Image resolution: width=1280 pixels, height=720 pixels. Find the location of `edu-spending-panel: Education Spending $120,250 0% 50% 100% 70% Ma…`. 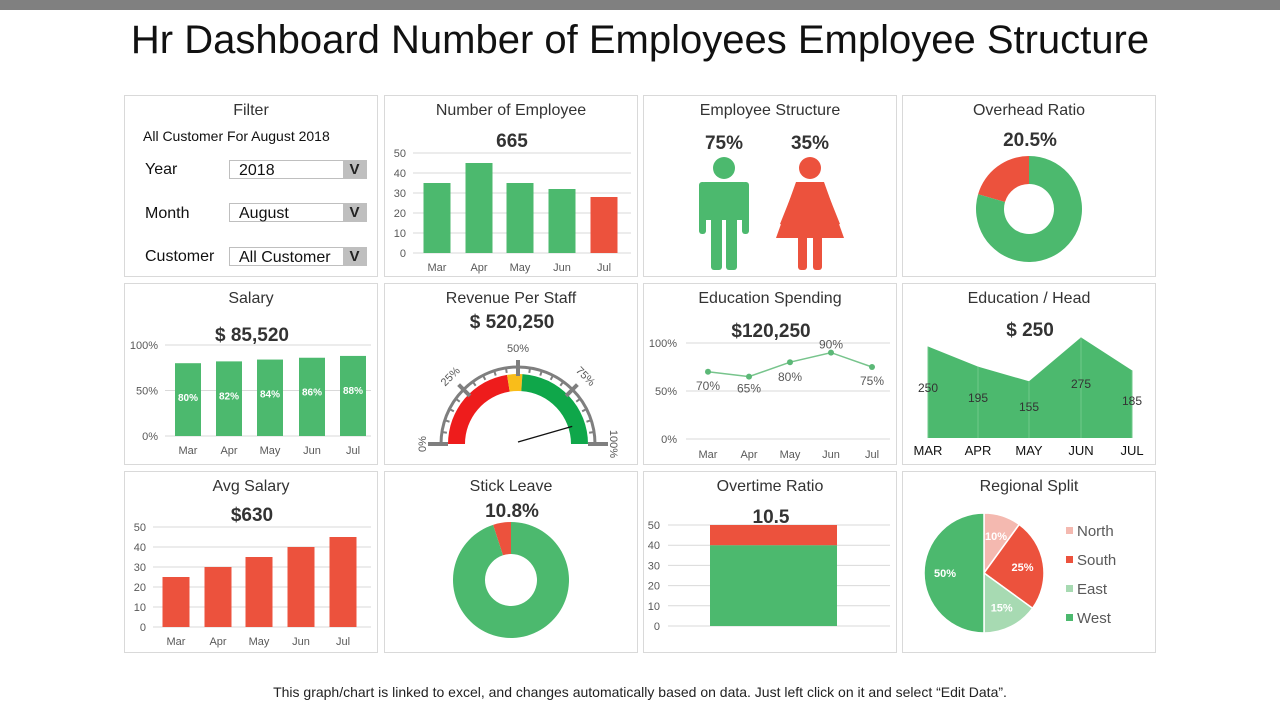

edu-spending-panel: Education Spending $120,250 0% 50% 100% 70% Ma… is located at coordinates (770, 374).